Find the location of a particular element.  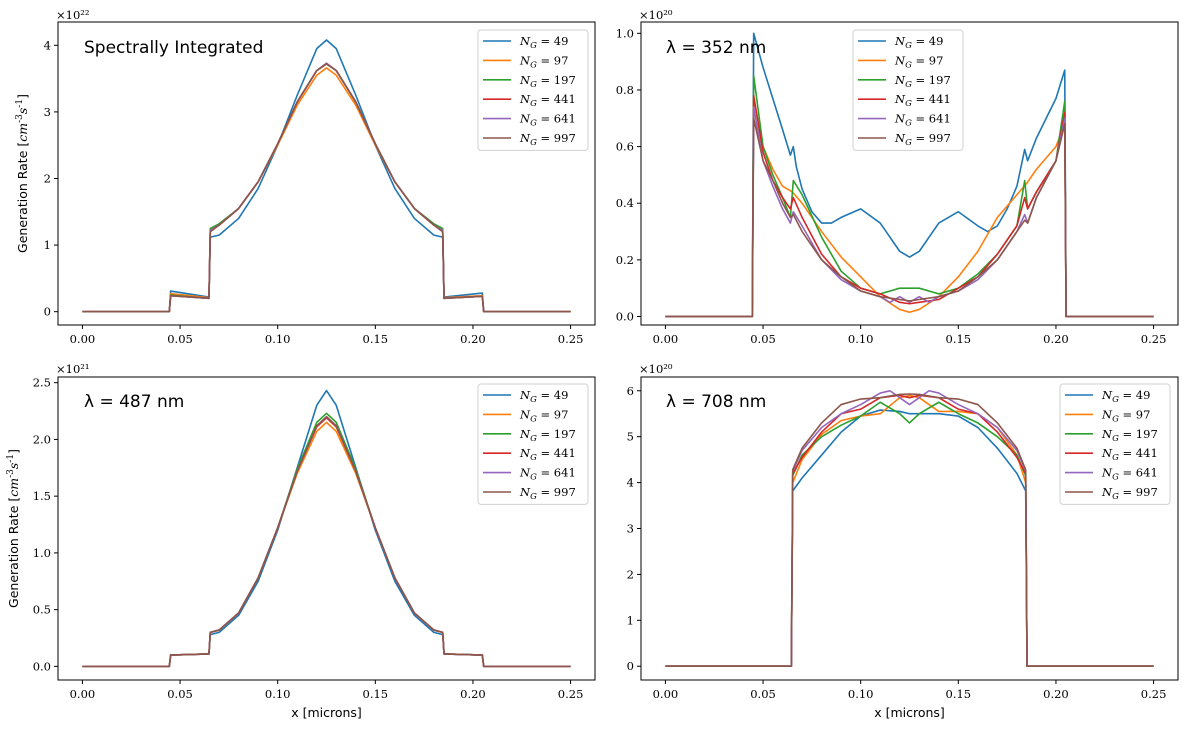

y-tick-label: 0.4 is located at coordinates (625, 203).